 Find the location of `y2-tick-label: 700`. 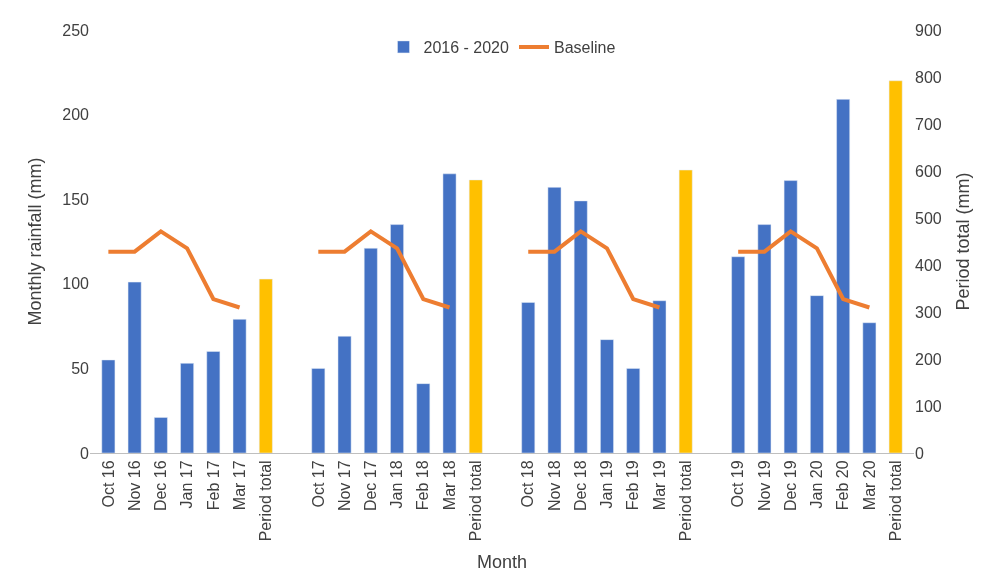

y2-tick-label: 700 is located at coordinates (928, 124).